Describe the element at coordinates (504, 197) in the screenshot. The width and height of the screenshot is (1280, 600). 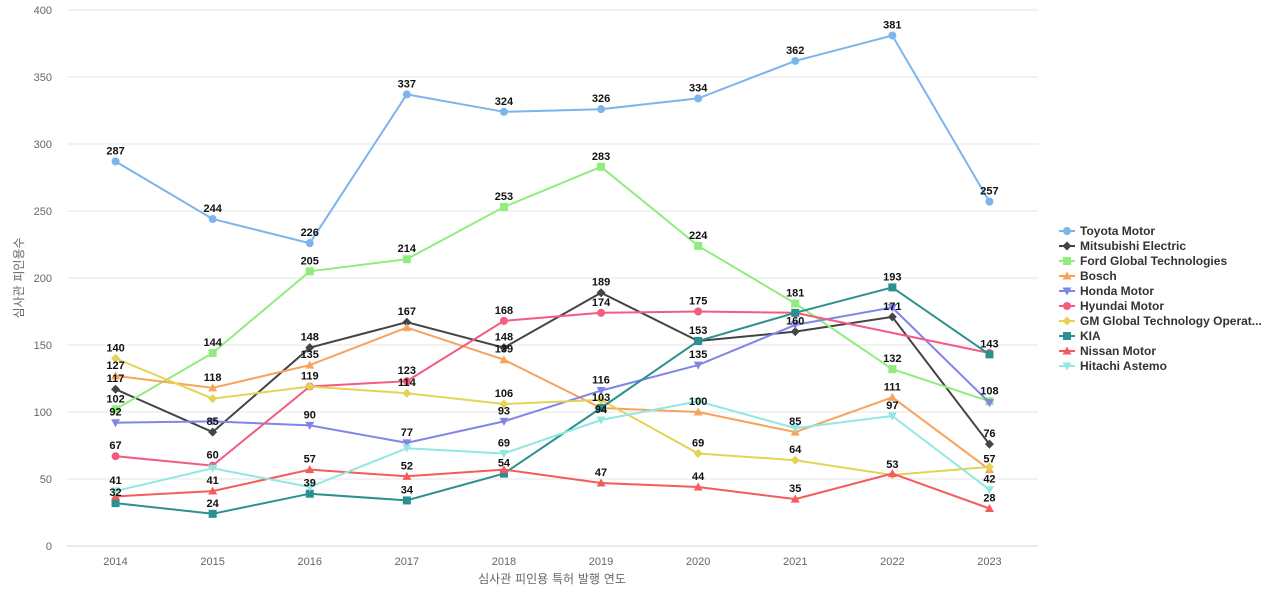
I see `data-label: 253` at that location.